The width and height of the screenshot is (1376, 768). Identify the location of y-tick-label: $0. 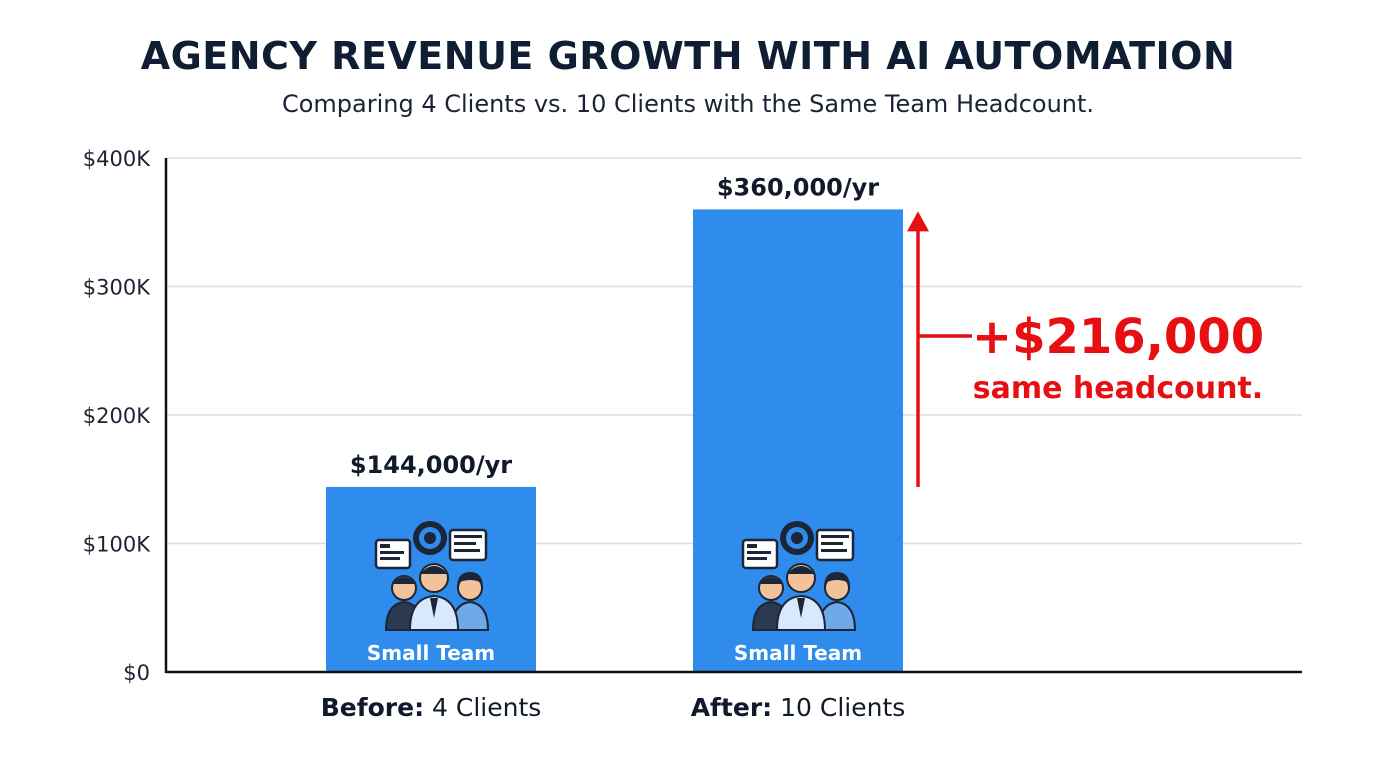
(136, 673).